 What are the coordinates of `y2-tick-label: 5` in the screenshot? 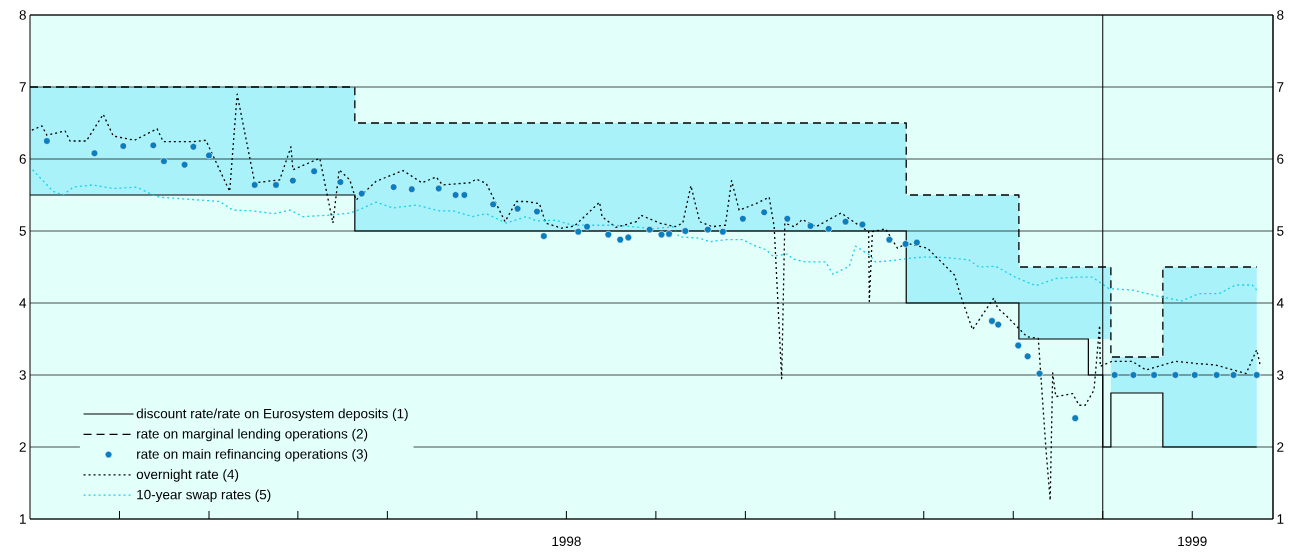 It's located at (1280, 231).